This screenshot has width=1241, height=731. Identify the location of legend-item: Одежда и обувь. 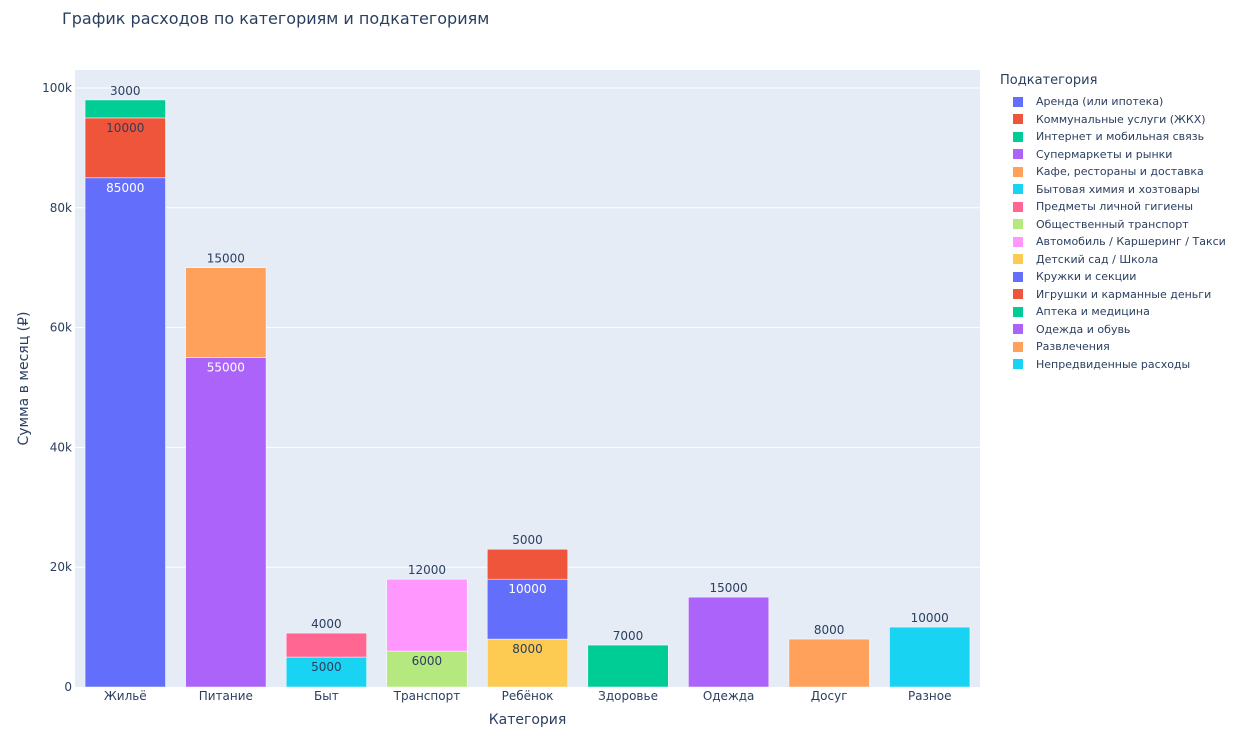
(1113, 330).